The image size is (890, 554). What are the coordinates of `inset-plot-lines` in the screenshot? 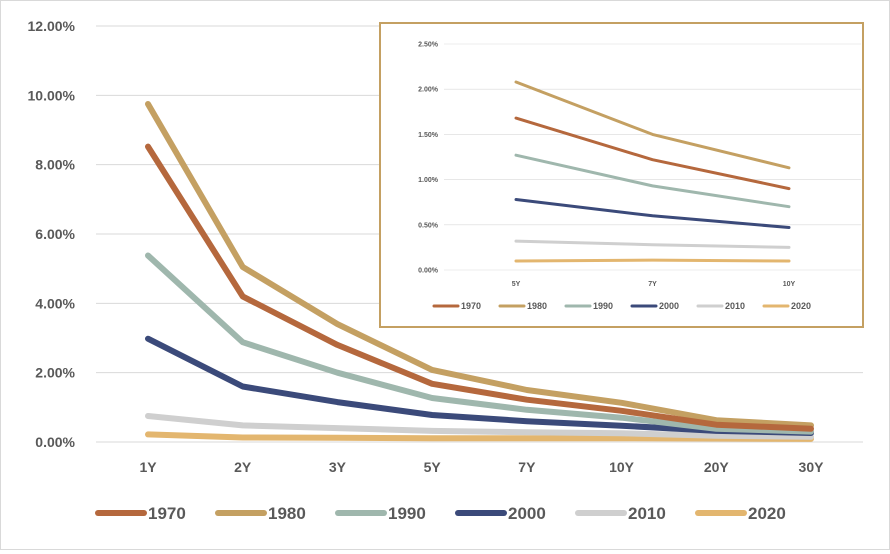 It's located at (652, 171).